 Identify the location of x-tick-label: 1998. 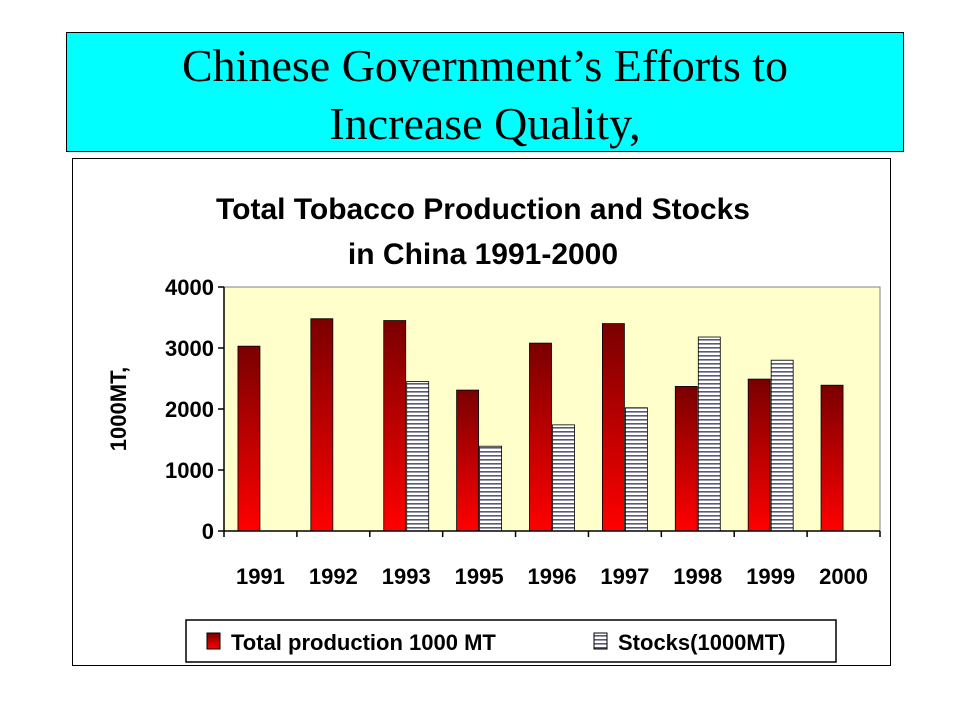
(697, 576).